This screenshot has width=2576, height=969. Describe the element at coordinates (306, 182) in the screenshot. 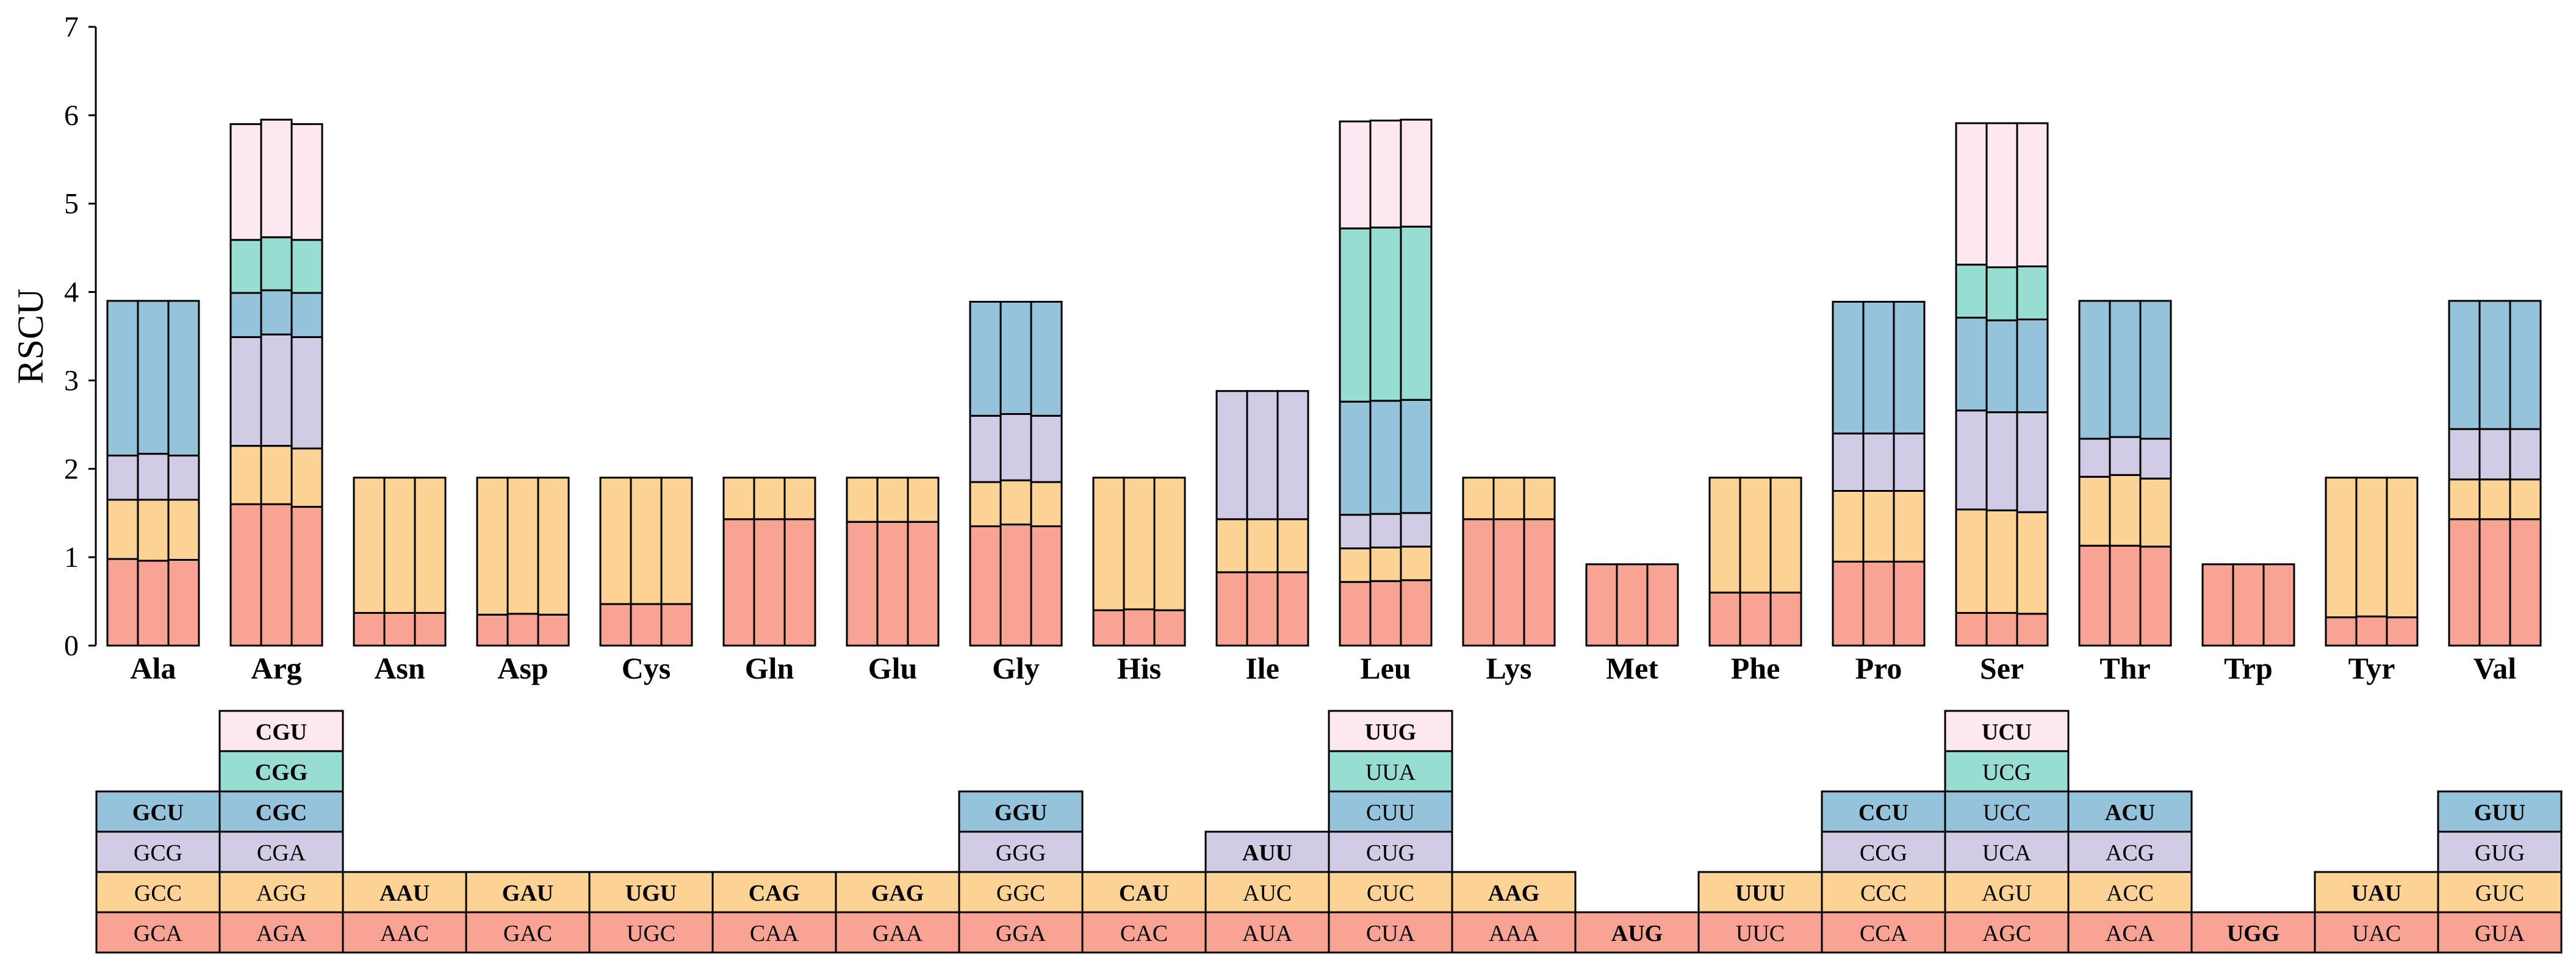

I see `bar-segment-cgu` at that location.